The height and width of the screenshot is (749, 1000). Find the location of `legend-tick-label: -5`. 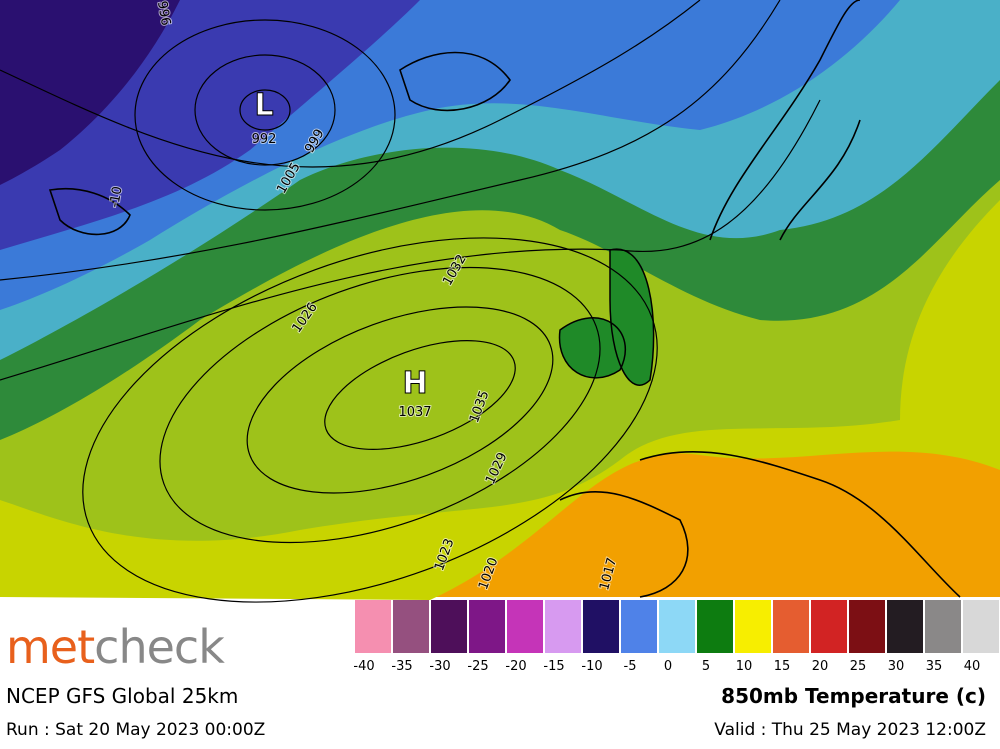

legend-tick-label: -5 is located at coordinates (630, 666).